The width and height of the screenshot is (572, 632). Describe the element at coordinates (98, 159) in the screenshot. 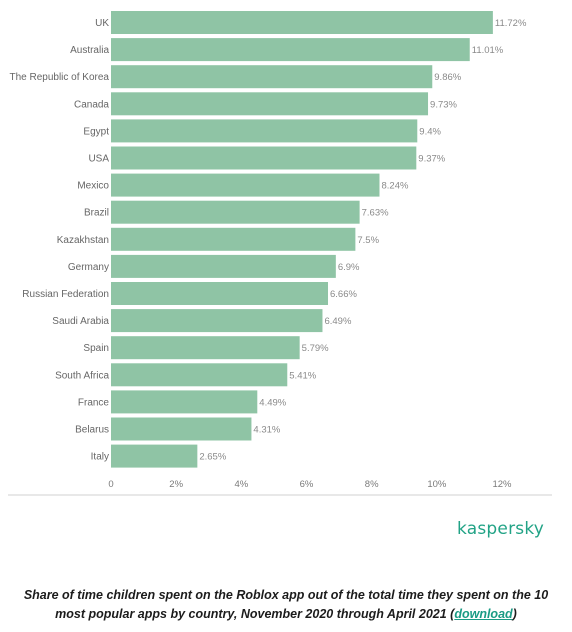

I see `category-label-5: USA` at that location.